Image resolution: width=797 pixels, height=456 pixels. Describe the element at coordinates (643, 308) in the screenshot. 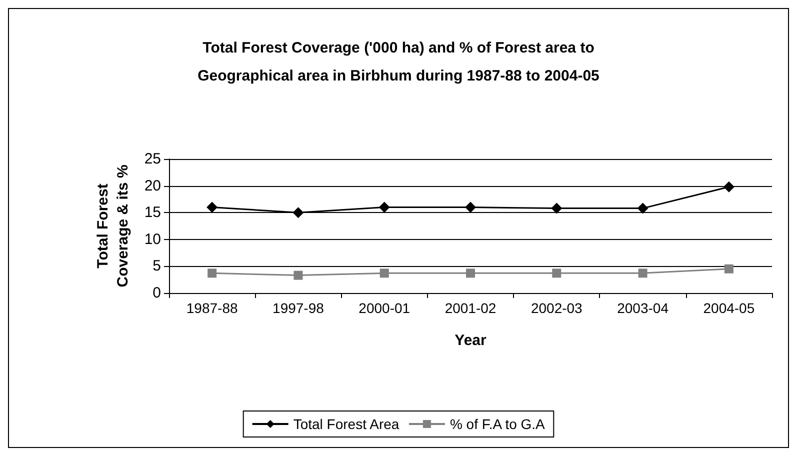

I see `x-tick-label: 2003-04` at that location.